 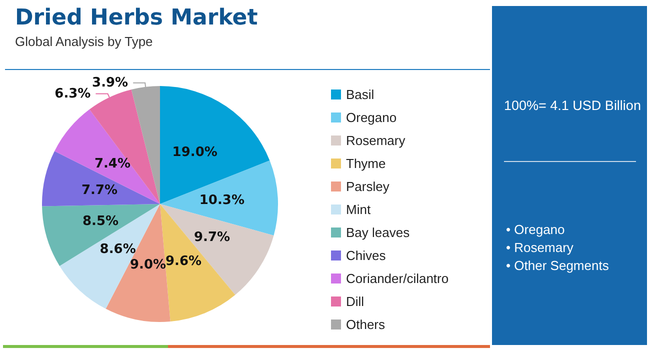 I want to click on legend-label: Mint, so click(x=358, y=209).